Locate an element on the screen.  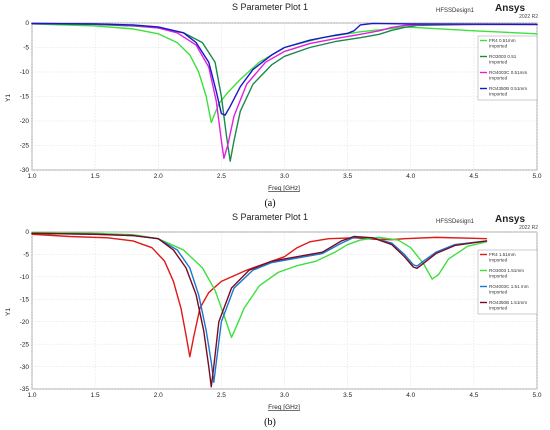
y-tick-labels: 0 -5 -10 -15 -20 -25 -30 is located at coordinates (25, 97).